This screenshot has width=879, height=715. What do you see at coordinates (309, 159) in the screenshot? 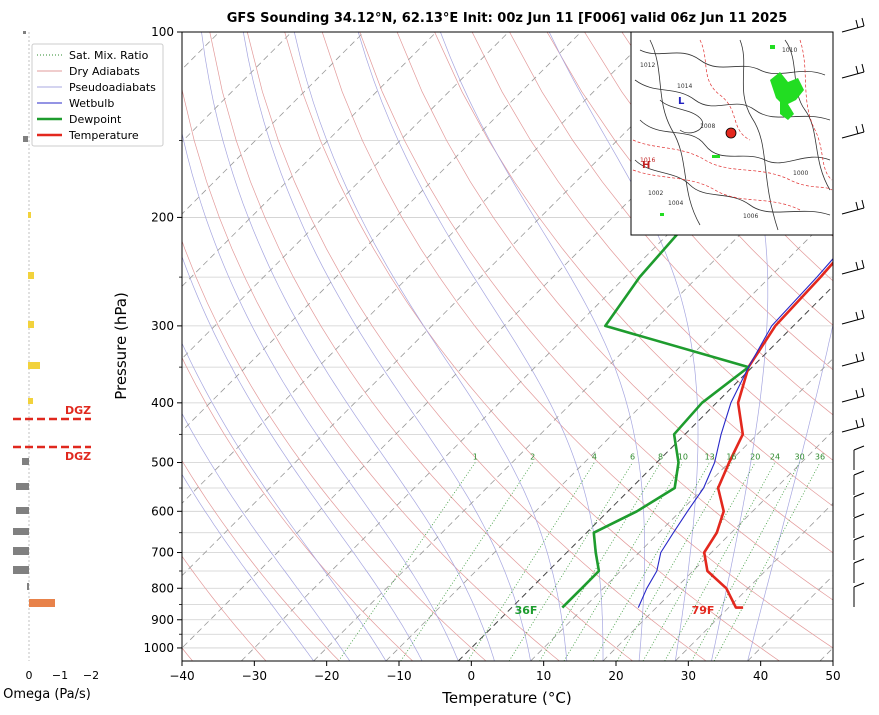
I see `isotherm` at bounding box center [309, 159].